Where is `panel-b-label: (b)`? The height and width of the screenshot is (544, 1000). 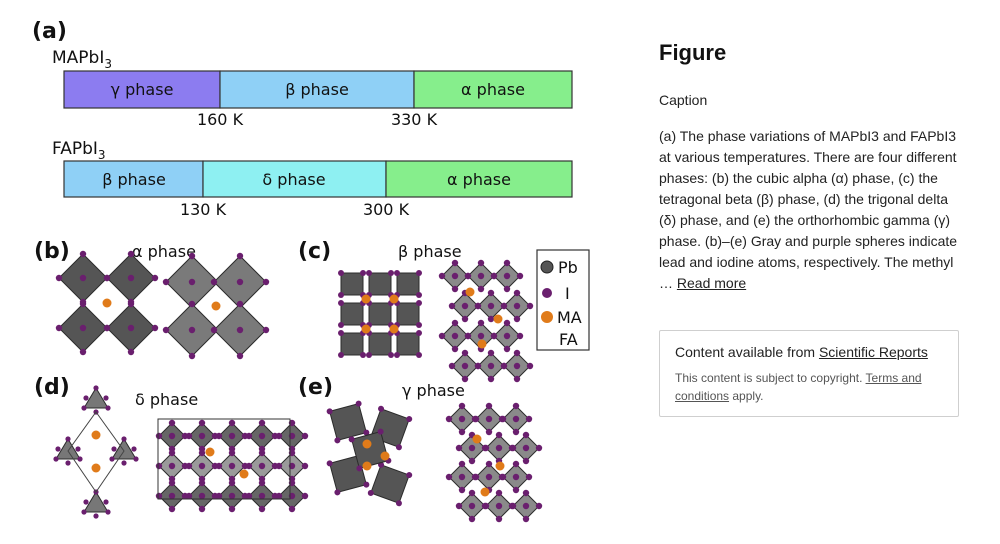
panel-b-label: (b) is located at coordinates (52, 251).